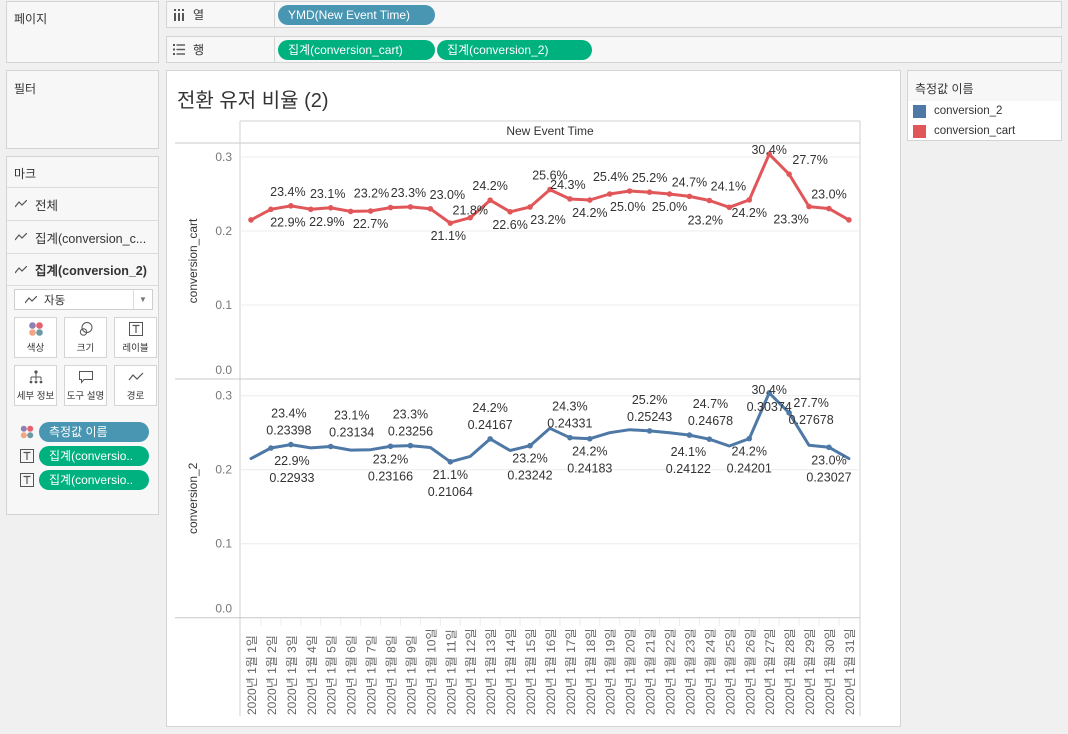 This screenshot has width=1068, height=734. Describe the element at coordinates (221, 49) in the screenshot. I see `rows-shelf-label: 행` at that location.